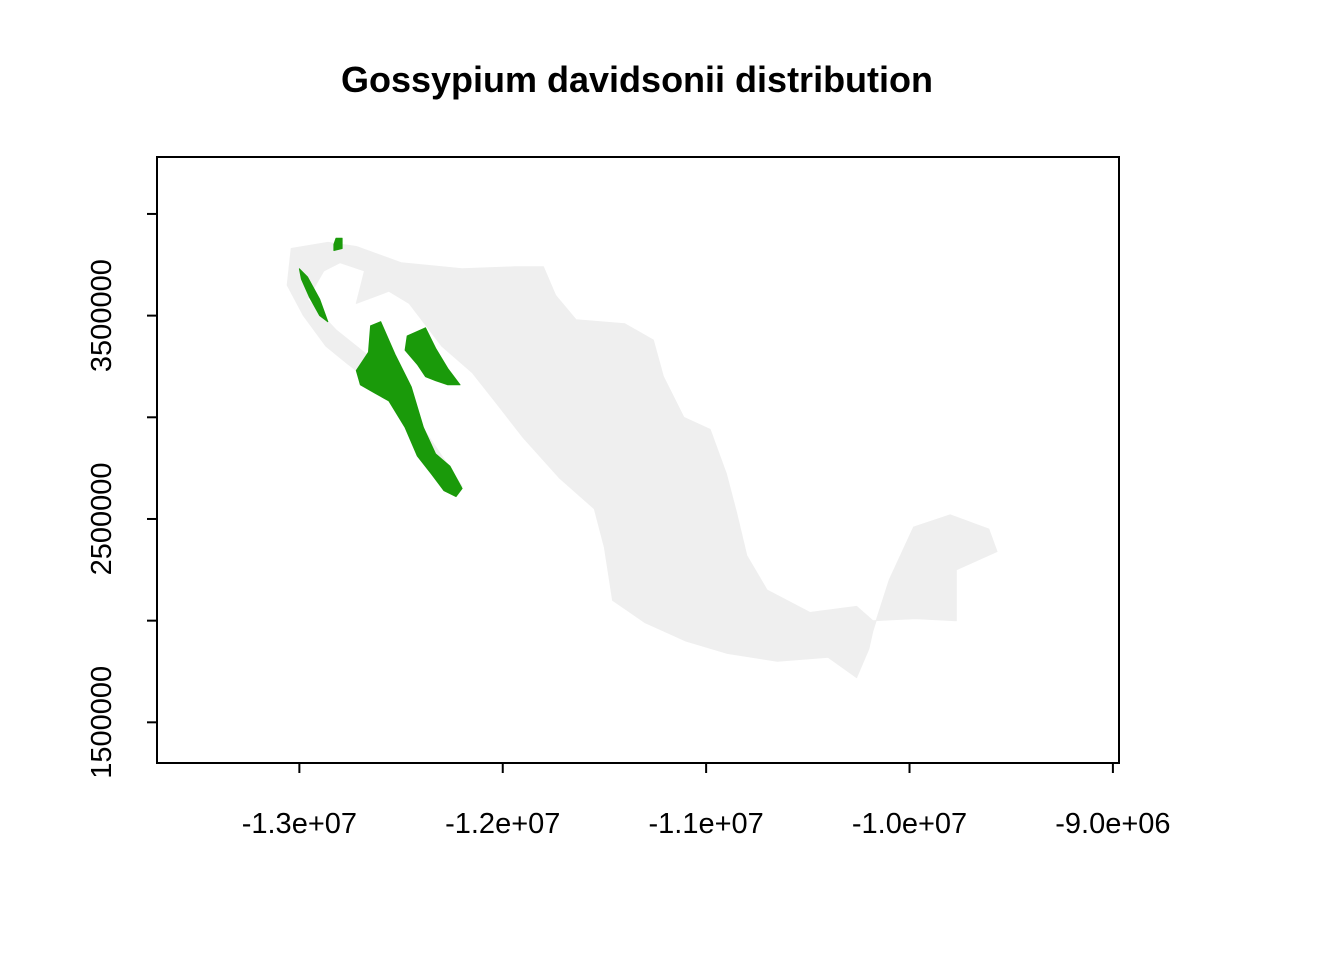  I want to click on x-tick-label: -1.0e+07, so click(909, 824).